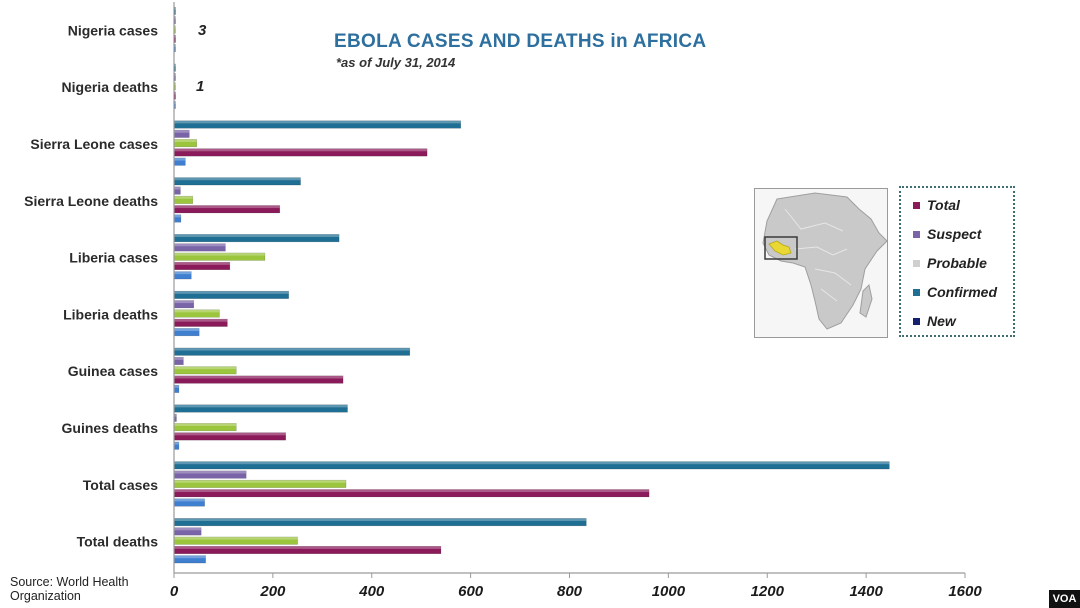 The width and height of the screenshot is (1080, 608). I want to click on bar-highlight-nigeria-cases-new, so click(175, 45).